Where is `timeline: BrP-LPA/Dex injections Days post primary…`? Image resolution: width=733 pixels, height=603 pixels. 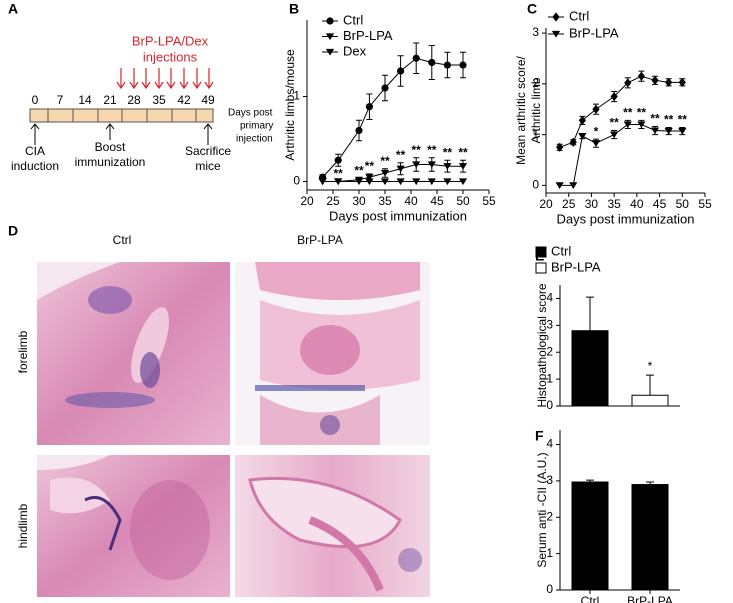
timeline: BrP-LPA/Dex injections Days post primary… is located at coordinates (142, 103).